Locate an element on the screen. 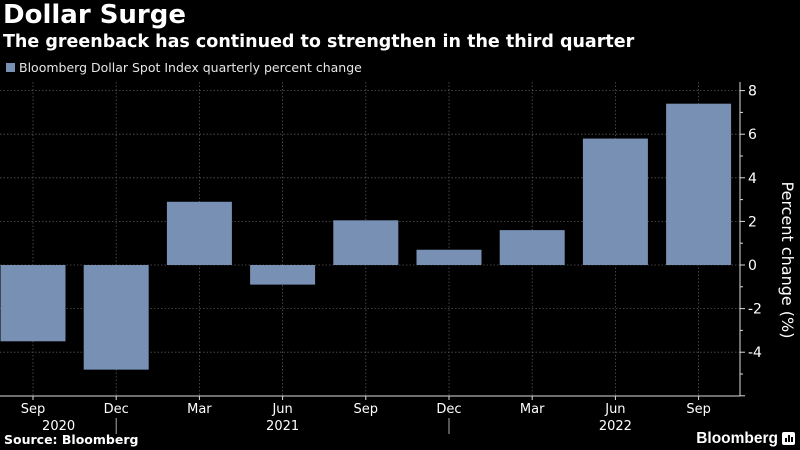 Image resolution: width=800 pixels, height=450 pixels. y-axis: 8 6 4 2 0 -2 -4 Percent change (%) is located at coordinates (768, 239).